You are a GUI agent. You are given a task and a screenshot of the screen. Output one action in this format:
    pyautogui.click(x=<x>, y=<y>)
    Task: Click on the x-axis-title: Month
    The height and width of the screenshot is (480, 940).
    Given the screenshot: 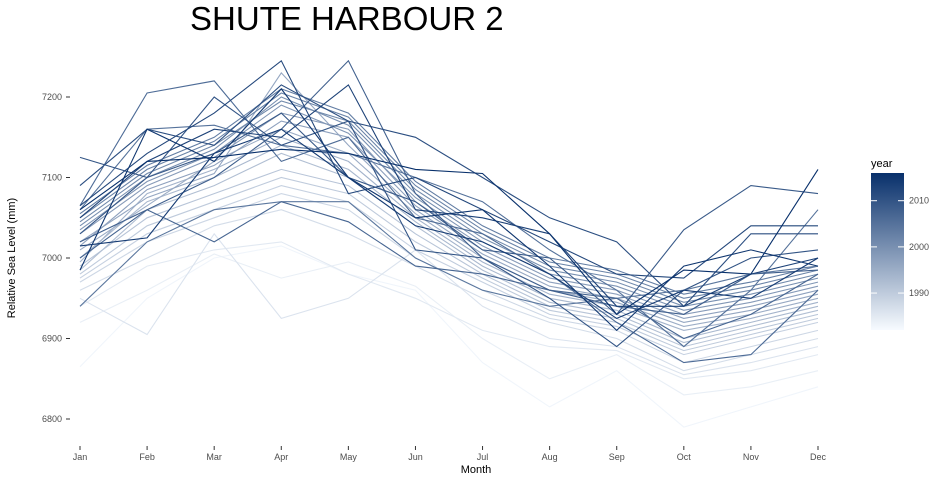 What is the action you would take?
    pyautogui.click(x=476, y=470)
    